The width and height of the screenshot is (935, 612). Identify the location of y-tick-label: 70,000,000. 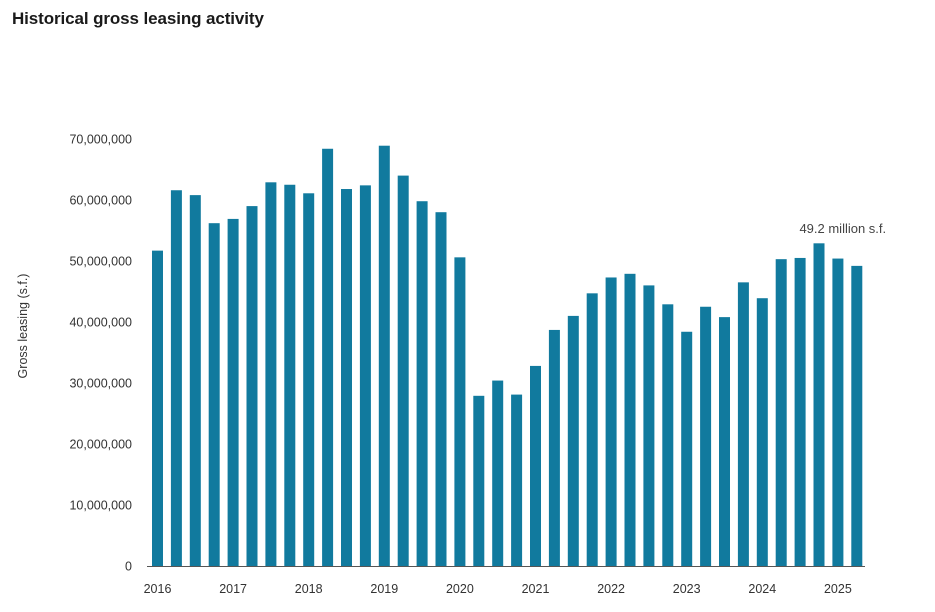
(100, 140).